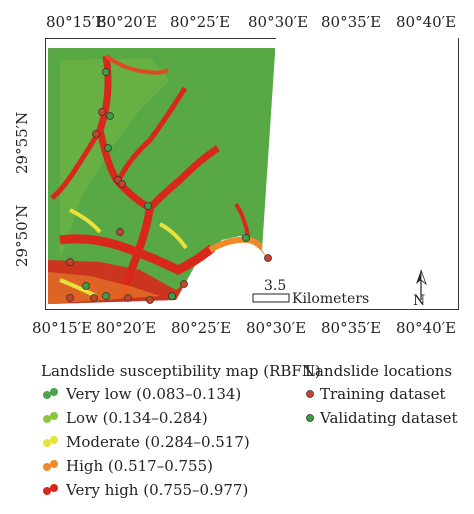  What do you see at coordinates (276, 328) in the screenshot?
I see `bottom-tick-4: 80°30′E` at bounding box center [276, 328].